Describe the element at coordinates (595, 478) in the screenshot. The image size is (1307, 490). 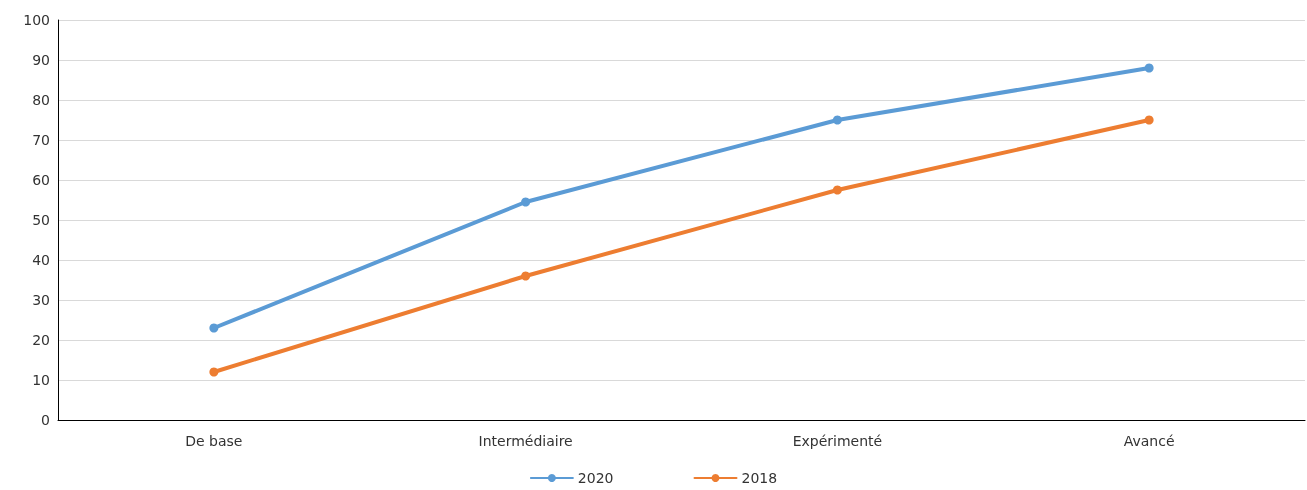
I see `legend-label: 2020` at that location.